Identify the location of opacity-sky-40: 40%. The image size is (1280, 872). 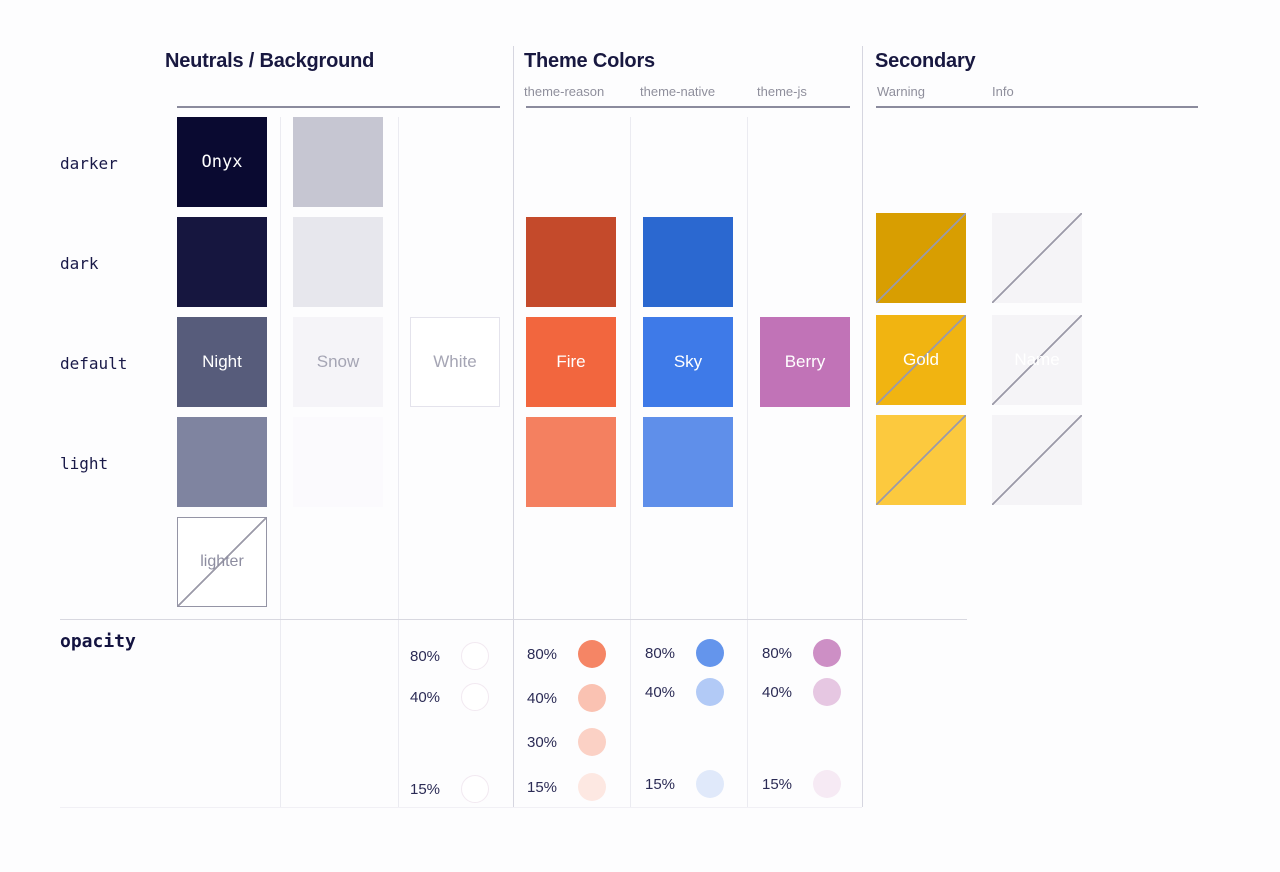
(684, 692).